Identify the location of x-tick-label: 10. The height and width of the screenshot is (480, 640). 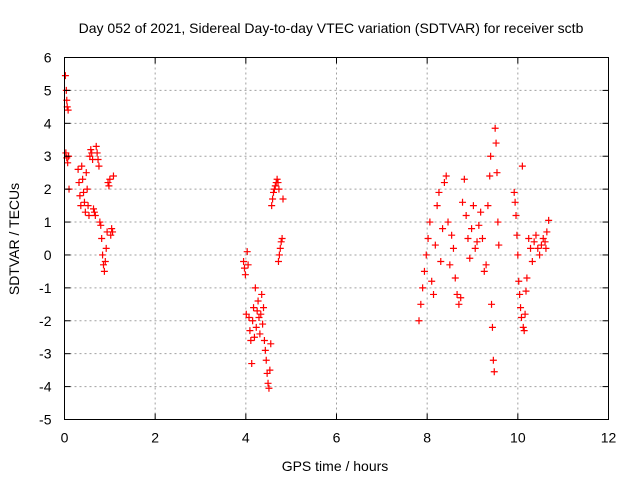
(518, 438).